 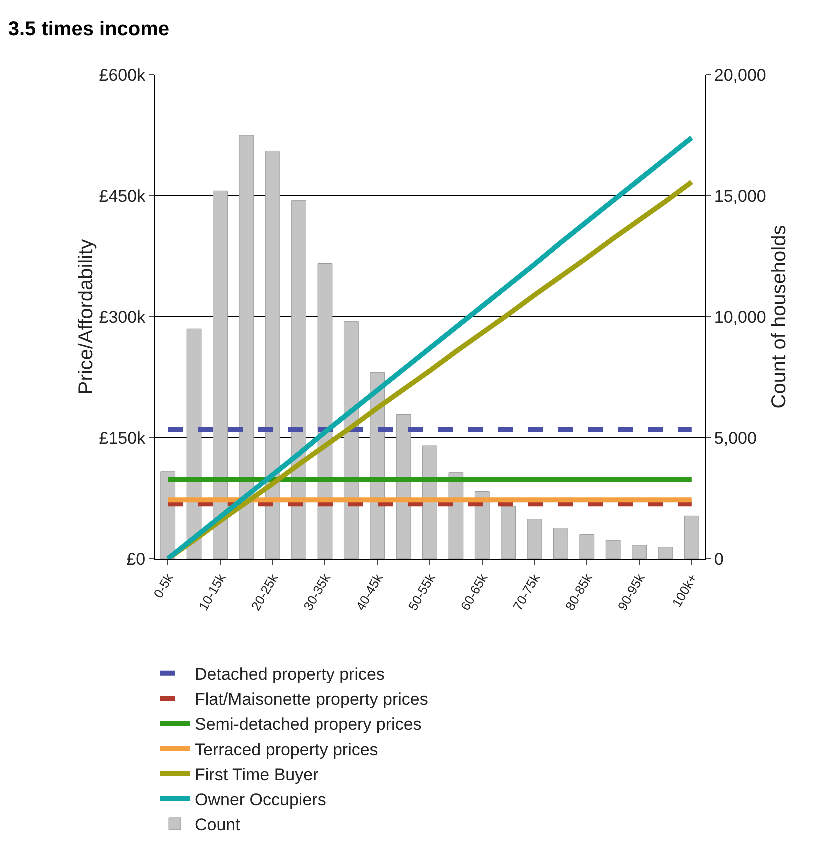 What do you see at coordinates (735, 438) in the screenshot?
I see `y2-tick-label: 5,000` at bounding box center [735, 438].